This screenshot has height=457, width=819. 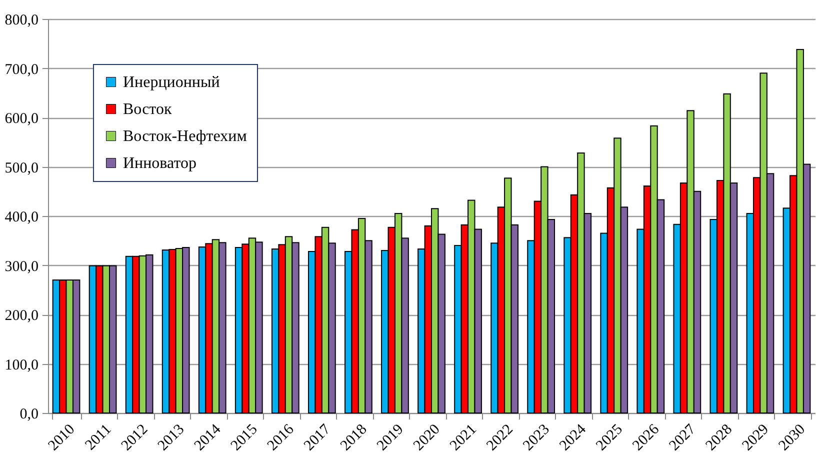 What do you see at coordinates (159, 163) in the screenshot?
I see `legend-label: Инноватор` at bounding box center [159, 163].